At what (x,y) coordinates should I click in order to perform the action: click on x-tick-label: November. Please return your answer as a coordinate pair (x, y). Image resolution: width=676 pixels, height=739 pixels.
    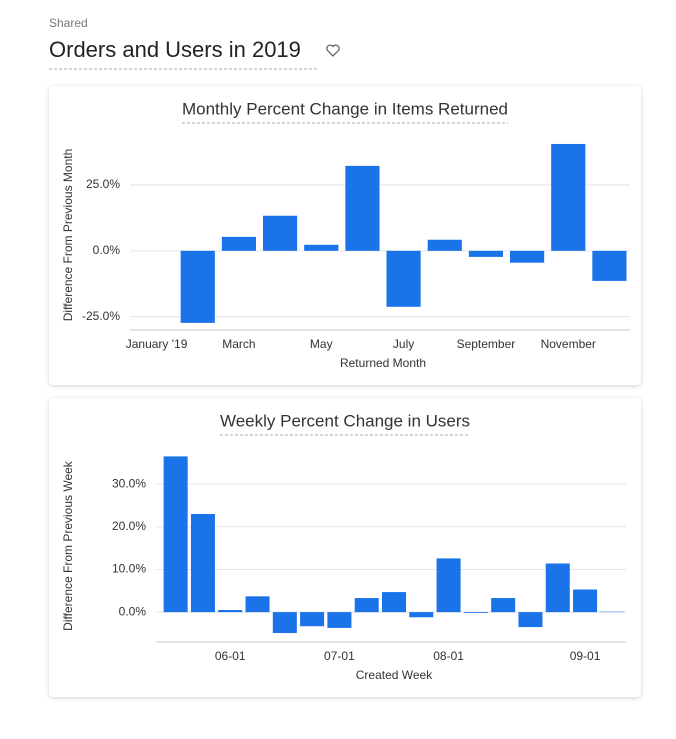
    Looking at the image, I should click on (568, 344).